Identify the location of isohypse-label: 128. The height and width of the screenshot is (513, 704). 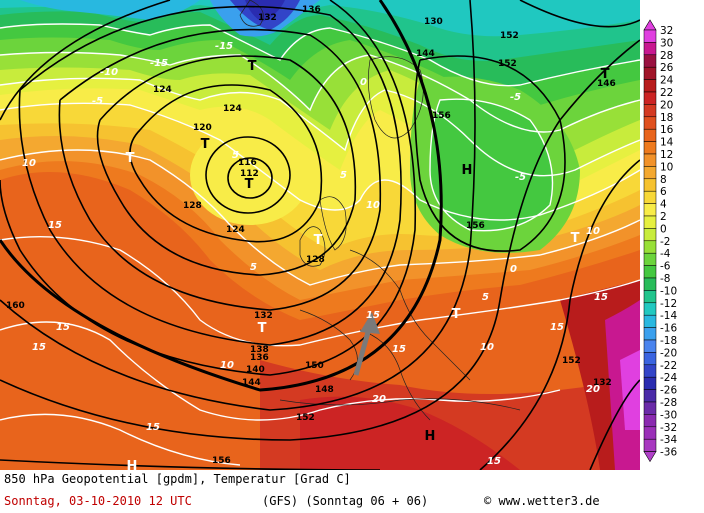
(315, 260).